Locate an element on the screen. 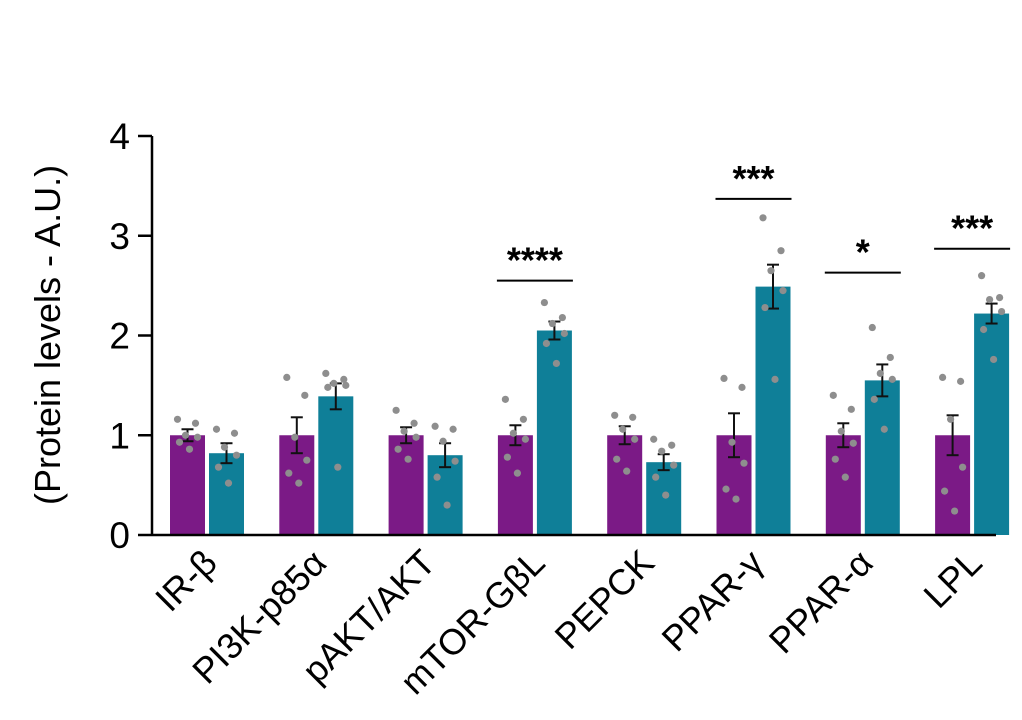 The width and height of the screenshot is (1022, 720). x-category-label: PPAR-γ is located at coordinates (713, 601).